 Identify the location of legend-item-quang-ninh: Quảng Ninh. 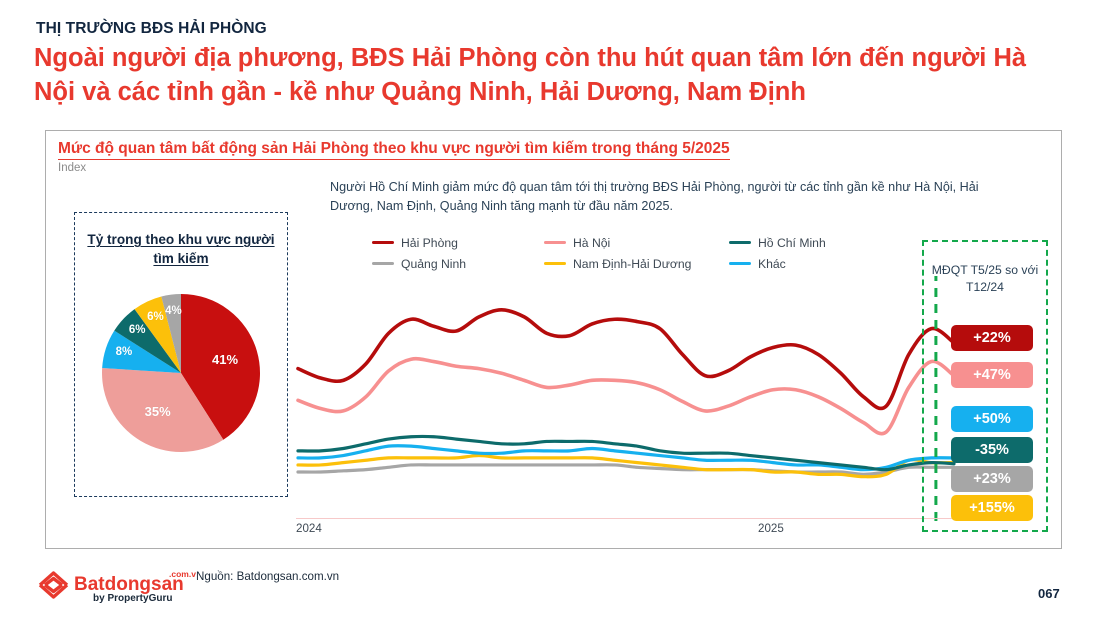
(458, 264).